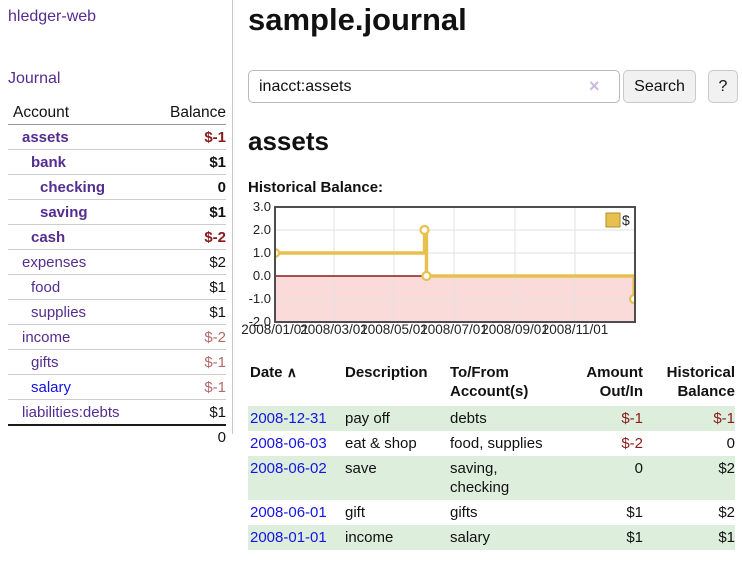 The image size is (742, 582). What do you see at coordinates (59, 312) in the screenshot?
I see `account-link-supplies: supplies` at bounding box center [59, 312].